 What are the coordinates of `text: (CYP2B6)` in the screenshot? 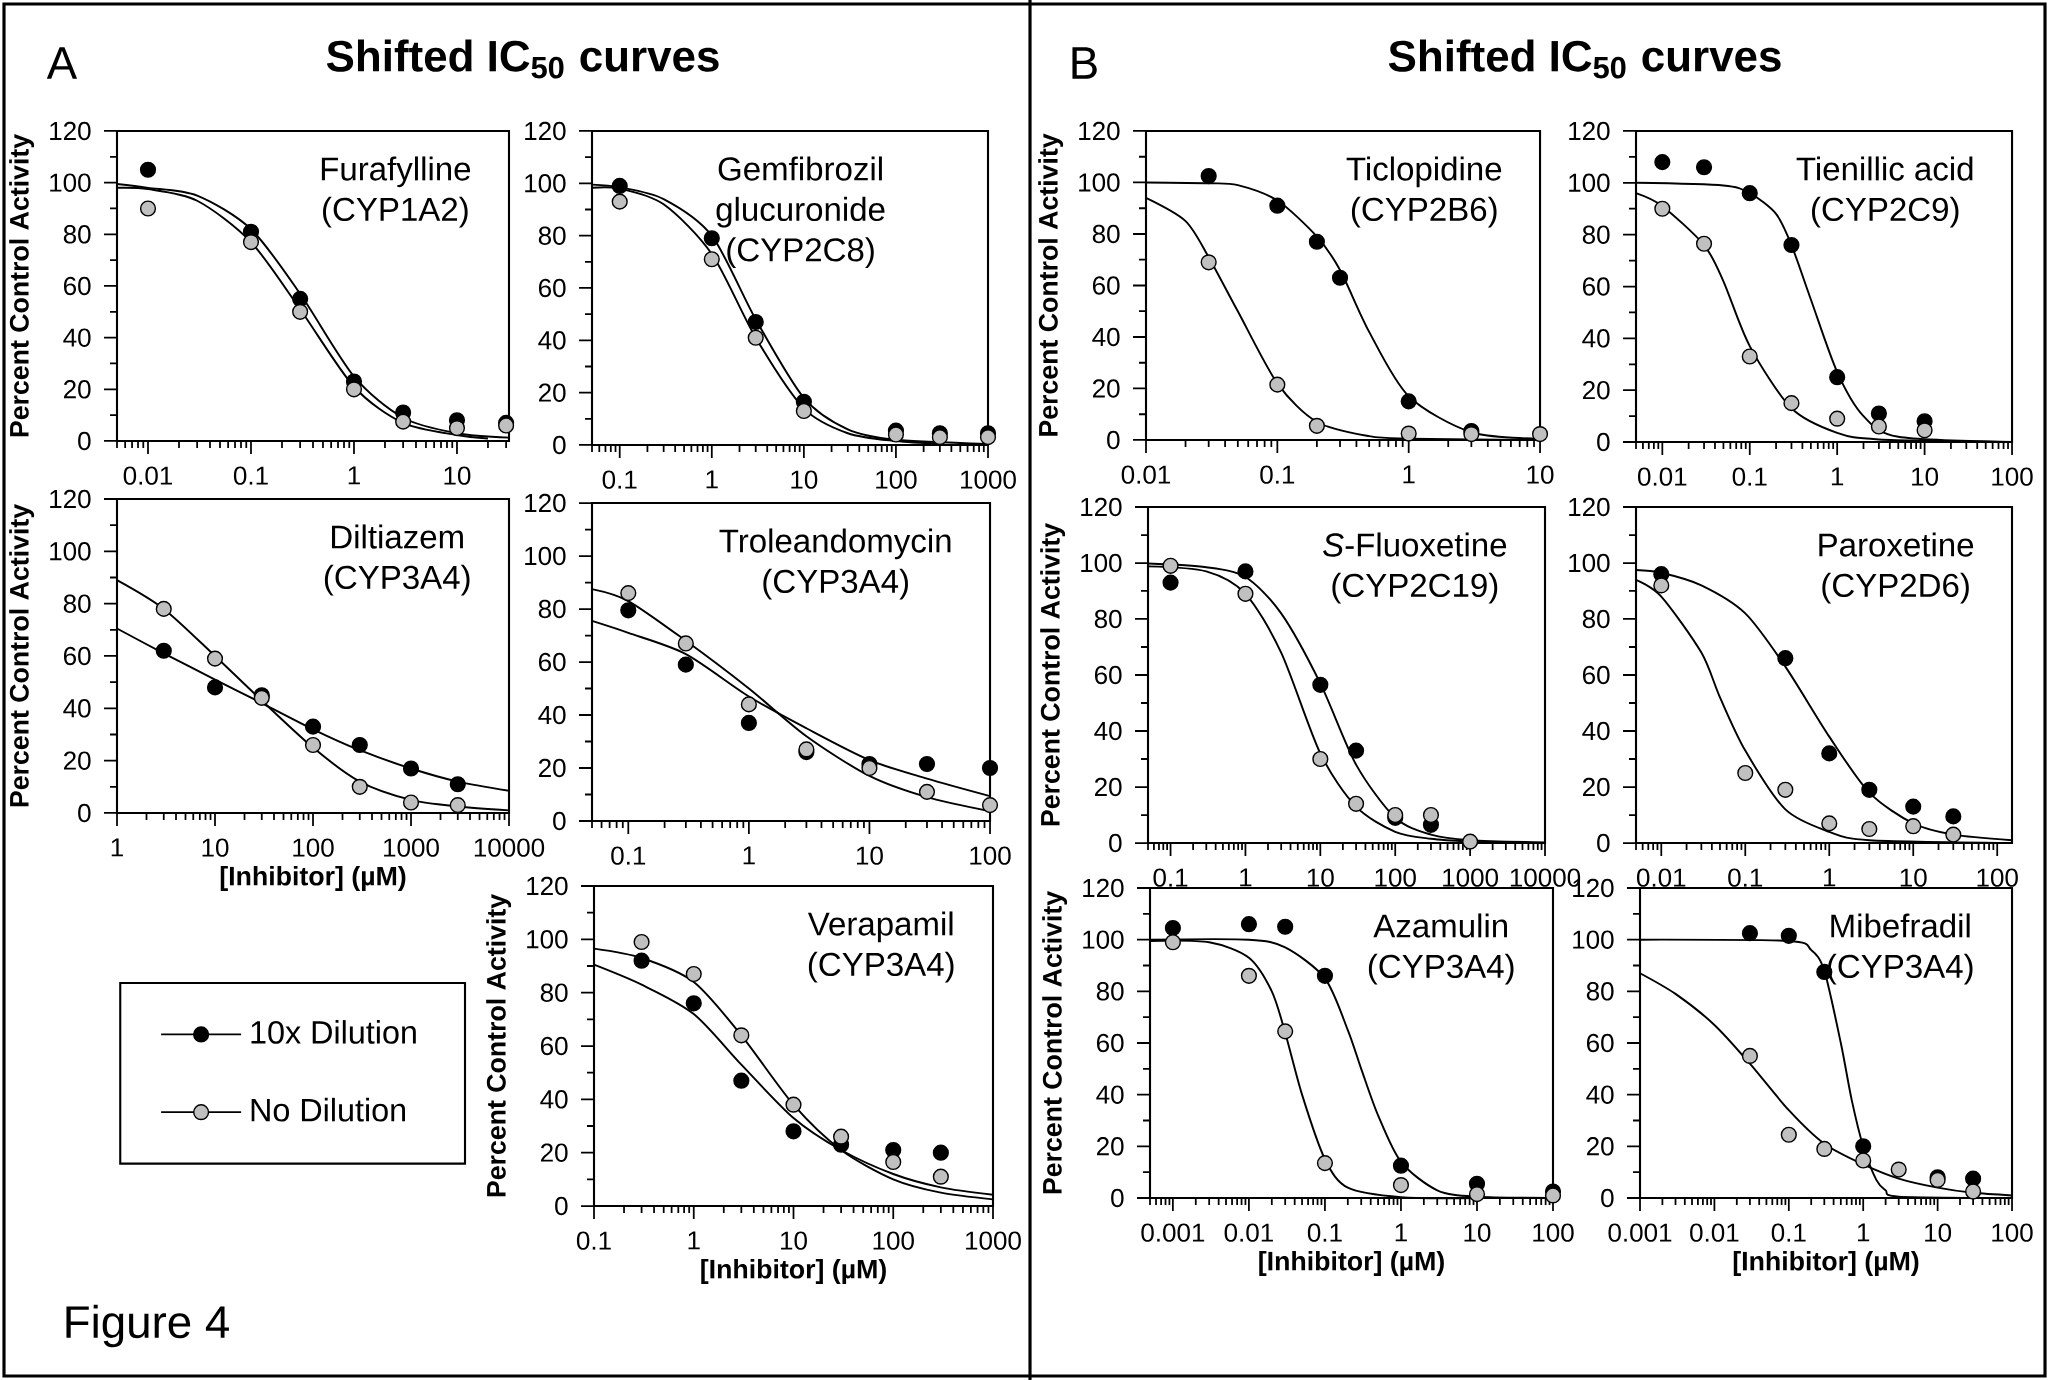 It's located at (1424, 212).